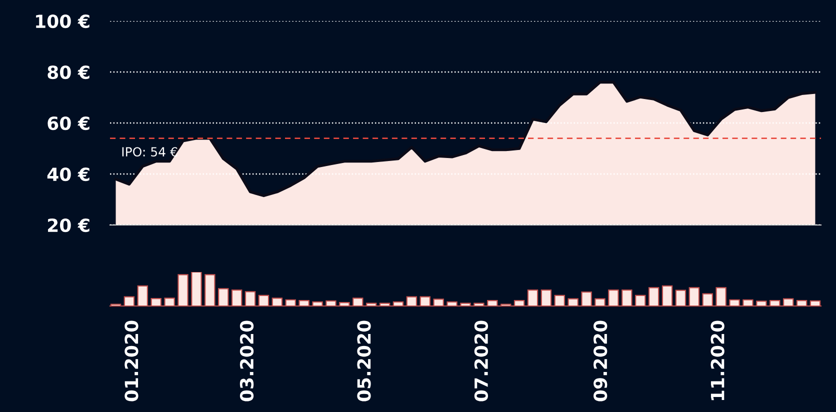 This screenshot has height=412, width=836. Describe the element at coordinates (364, 361) in the screenshot. I see `x-tick-label: 05.2020` at that location.